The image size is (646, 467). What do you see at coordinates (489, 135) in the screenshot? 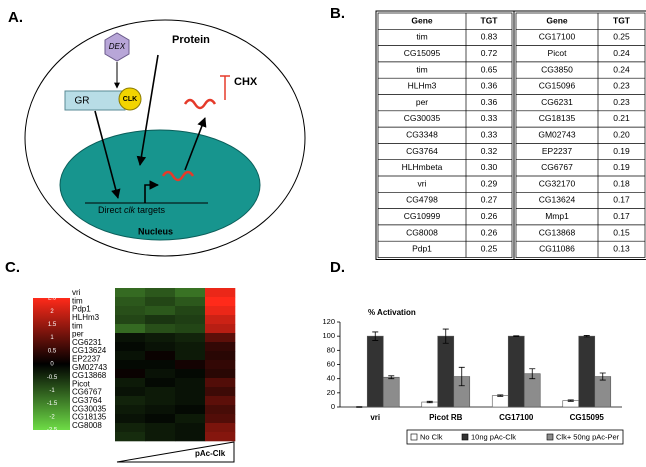
I see `table-cell: 0.33` at bounding box center [489, 135].